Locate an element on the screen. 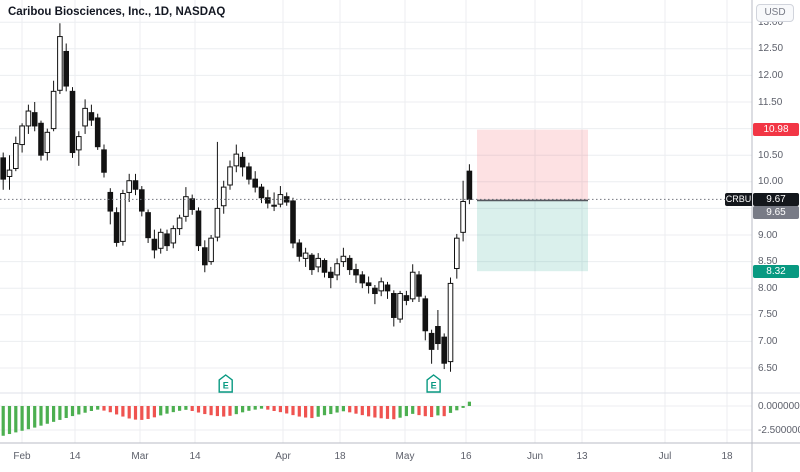 This screenshot has width=800, height=472. target-price-badge: 8.32 is located at coordinates (776, 271).